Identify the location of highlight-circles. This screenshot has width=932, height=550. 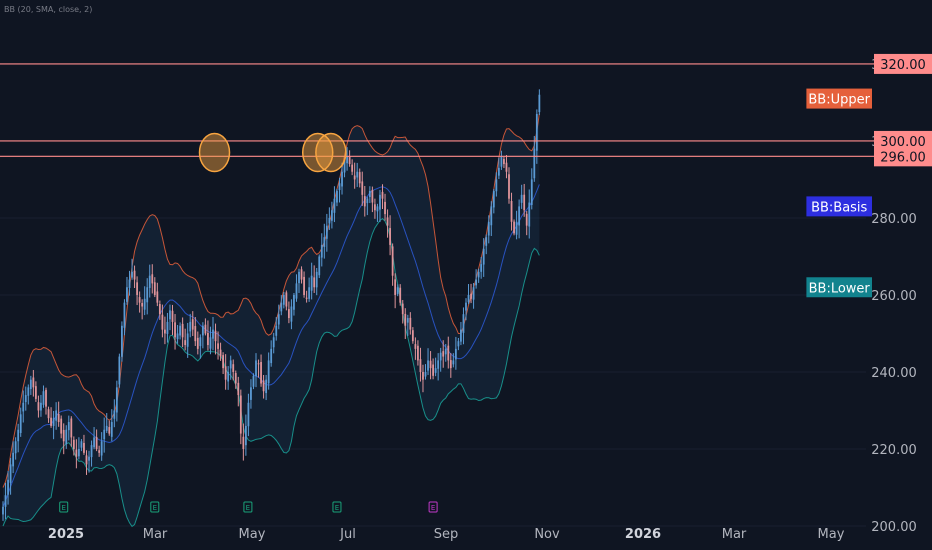
(272, 152).